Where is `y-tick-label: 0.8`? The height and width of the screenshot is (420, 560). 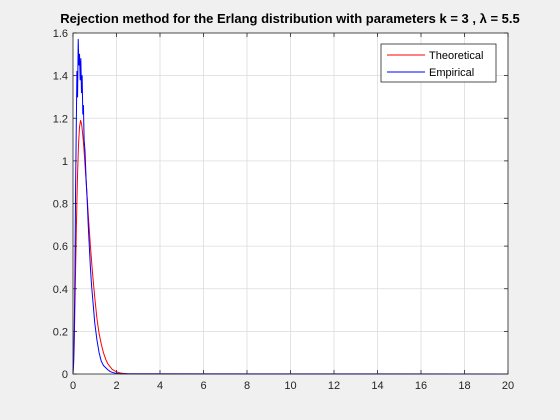
y-tick-label: 0.8 is located at coordinates (60, 205).